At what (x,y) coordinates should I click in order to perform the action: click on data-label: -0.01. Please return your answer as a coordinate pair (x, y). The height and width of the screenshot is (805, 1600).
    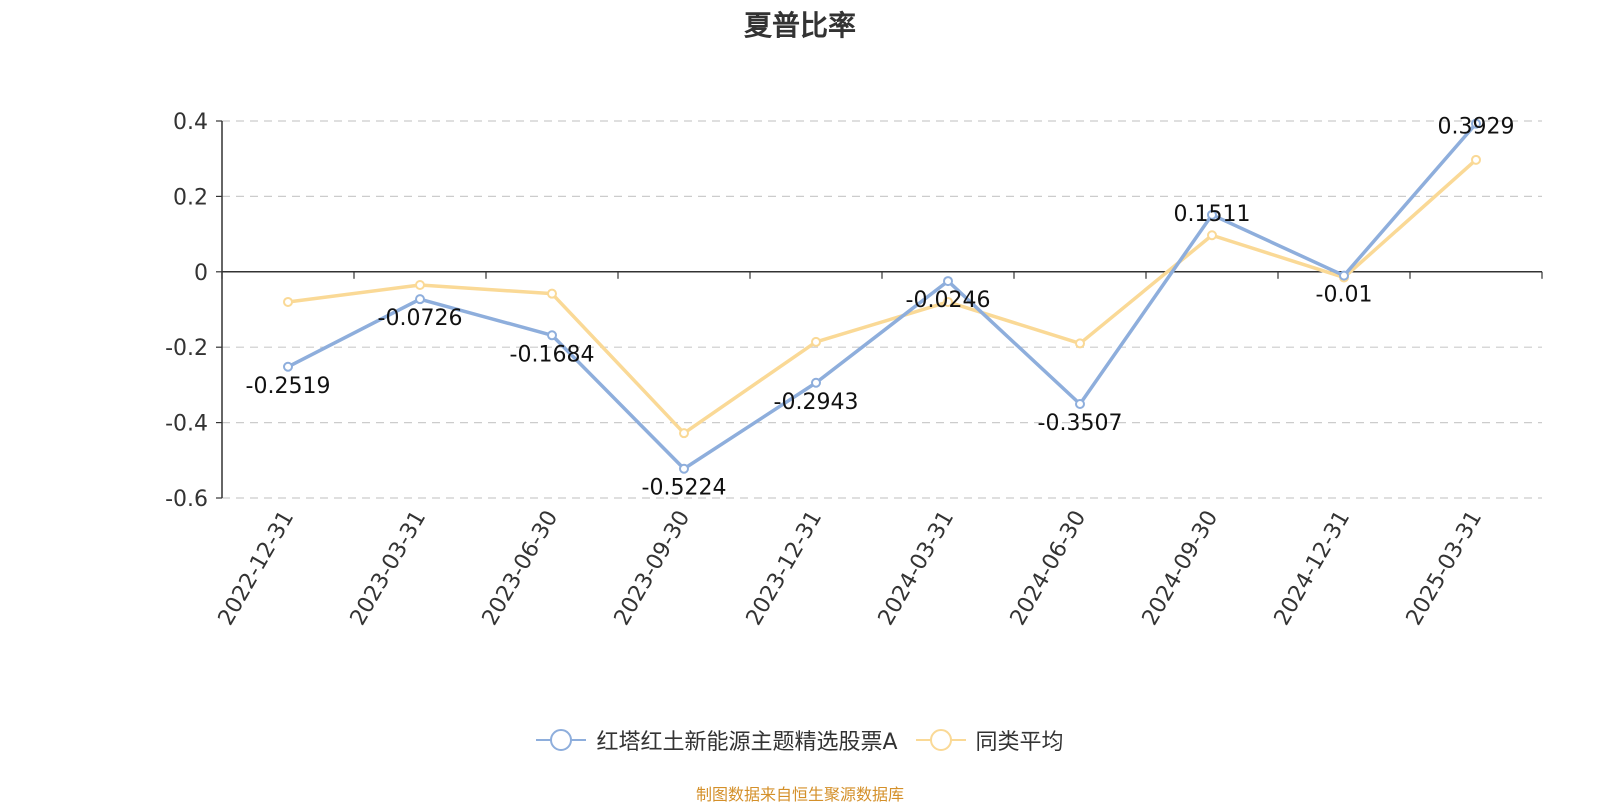
    Looking at the image, I should click on (1344, 295).